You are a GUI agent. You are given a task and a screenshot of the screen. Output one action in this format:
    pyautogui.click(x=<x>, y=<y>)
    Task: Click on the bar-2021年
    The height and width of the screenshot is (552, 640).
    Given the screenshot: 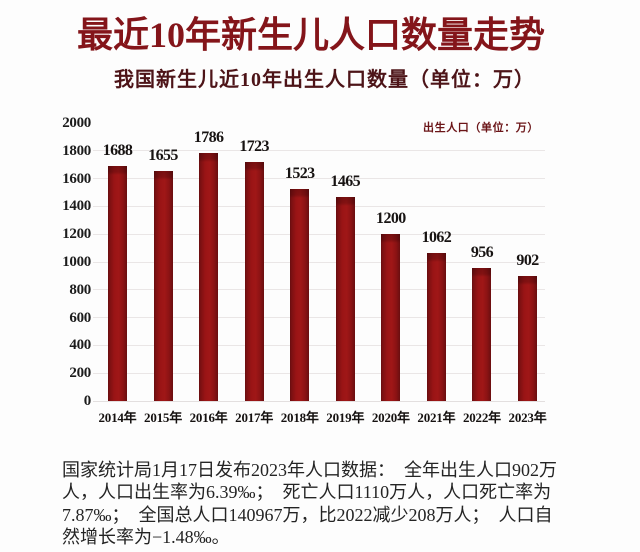 What is the action you would take?
    pyautogui.click(x=436, y=327)
    